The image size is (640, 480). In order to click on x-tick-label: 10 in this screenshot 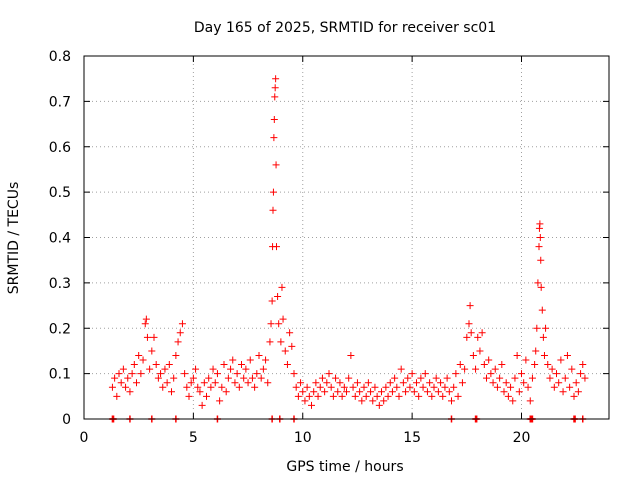, I will do `click(303, 438)`.